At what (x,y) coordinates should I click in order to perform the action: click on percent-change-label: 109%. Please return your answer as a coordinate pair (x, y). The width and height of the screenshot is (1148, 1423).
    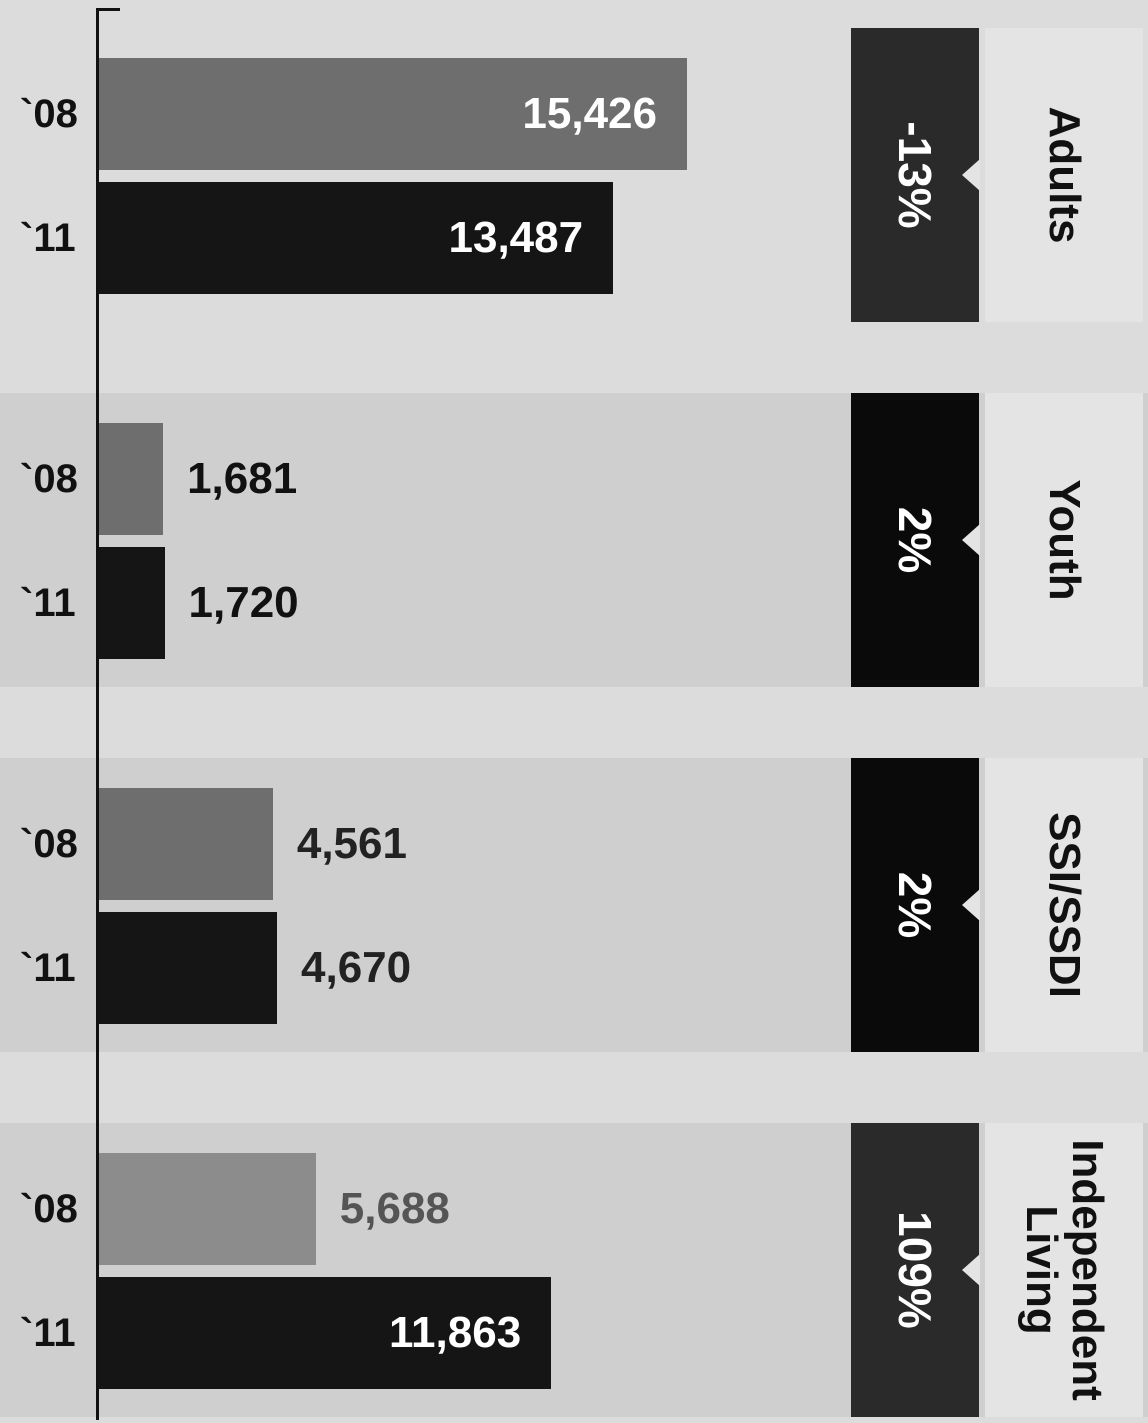
    Looking at the image, I should click on (915, 1270).